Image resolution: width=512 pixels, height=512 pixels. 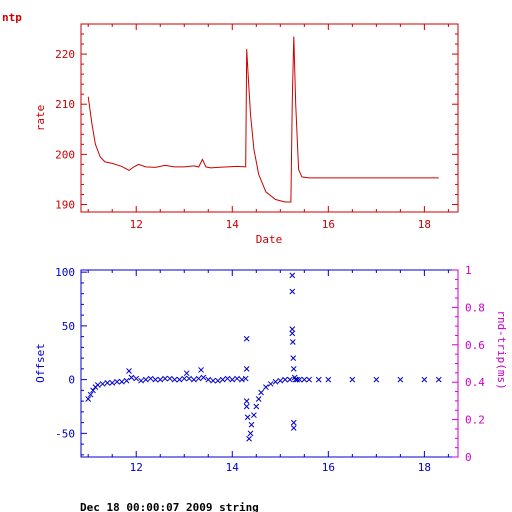 What do you see at coordinates (65, 272) in the screenshot?
I see `offset-ytick-label: 100` at bounding box center [65, 272].